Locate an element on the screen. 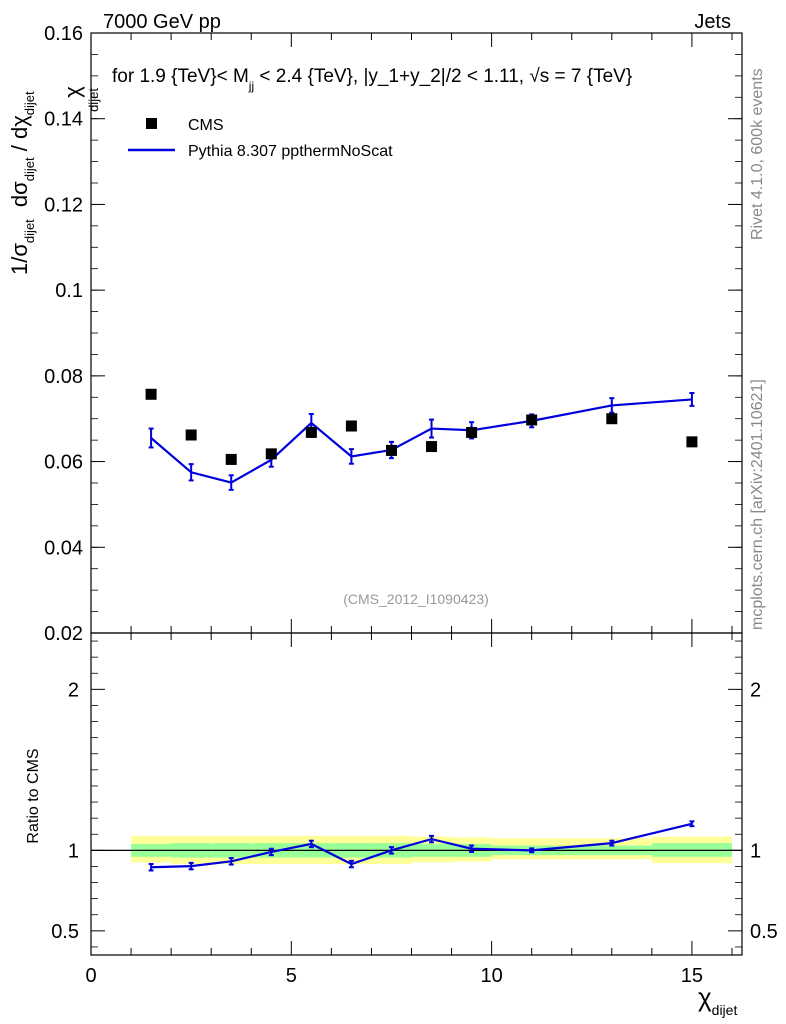 This screenshot has height=1024, width=786. pythia-line is located at coordinates (421, 441).